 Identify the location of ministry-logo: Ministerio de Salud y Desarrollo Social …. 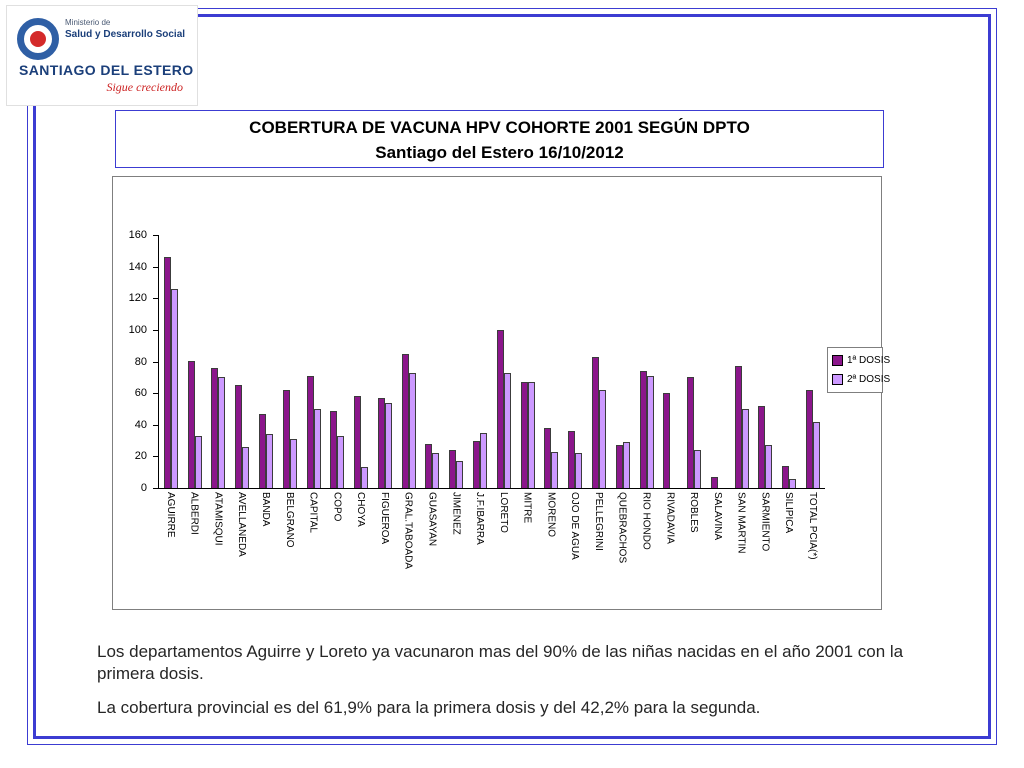
(102, 55).